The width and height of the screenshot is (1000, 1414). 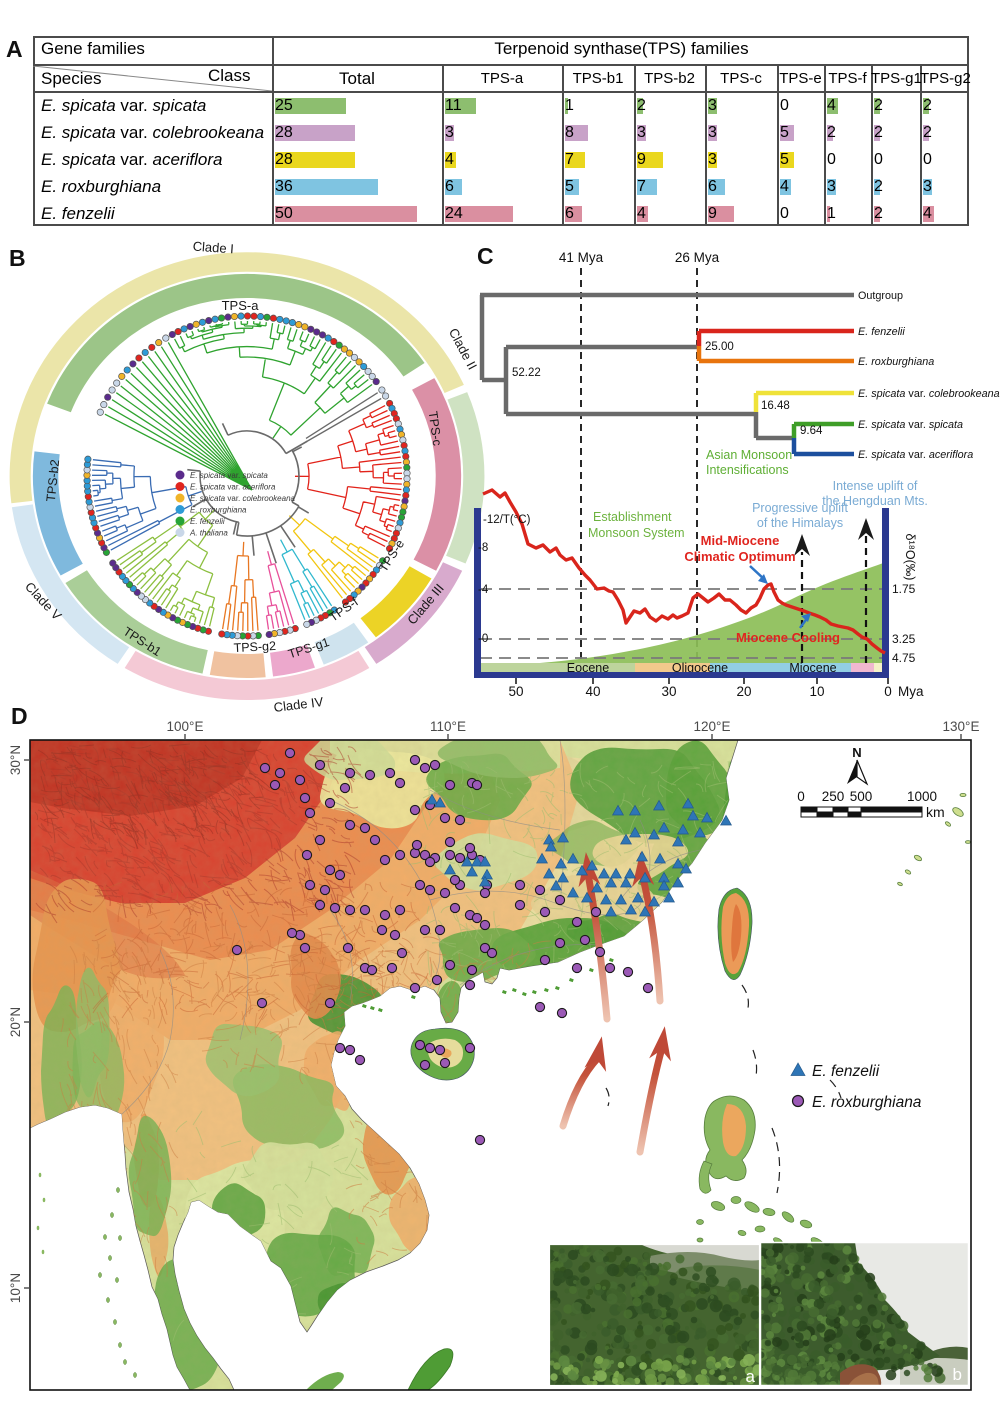 I want to click on svg-text: 1.75, so click(x=904, y=589).